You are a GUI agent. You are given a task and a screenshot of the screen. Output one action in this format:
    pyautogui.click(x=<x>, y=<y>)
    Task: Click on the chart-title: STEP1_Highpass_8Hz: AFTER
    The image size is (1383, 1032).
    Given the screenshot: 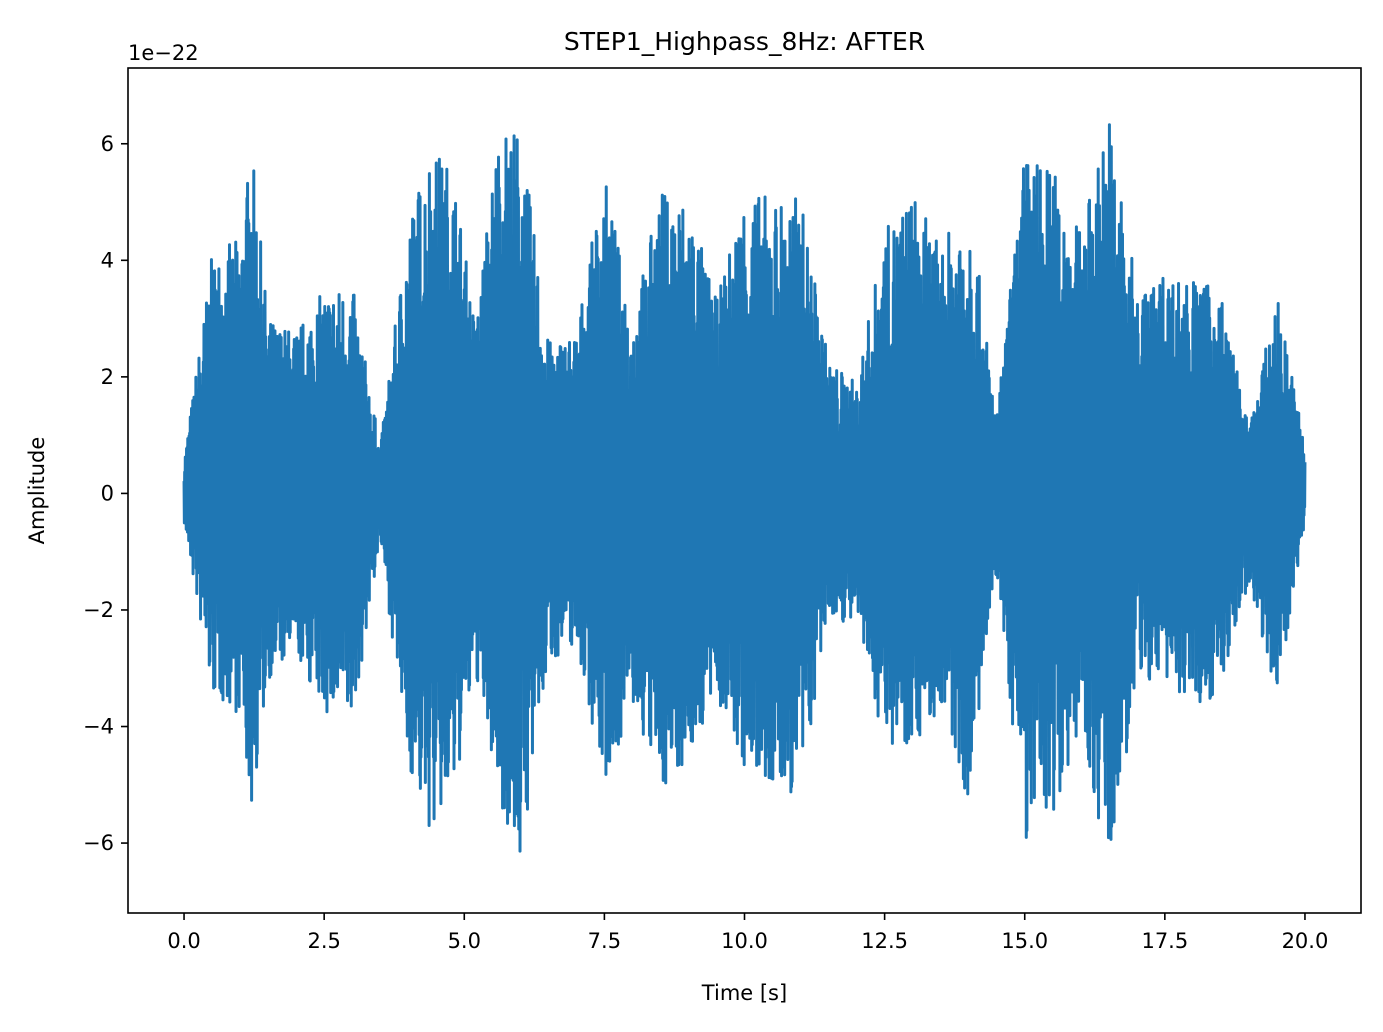 What is the action you would take?
    pyautogui.click(x=744, y=41)
    